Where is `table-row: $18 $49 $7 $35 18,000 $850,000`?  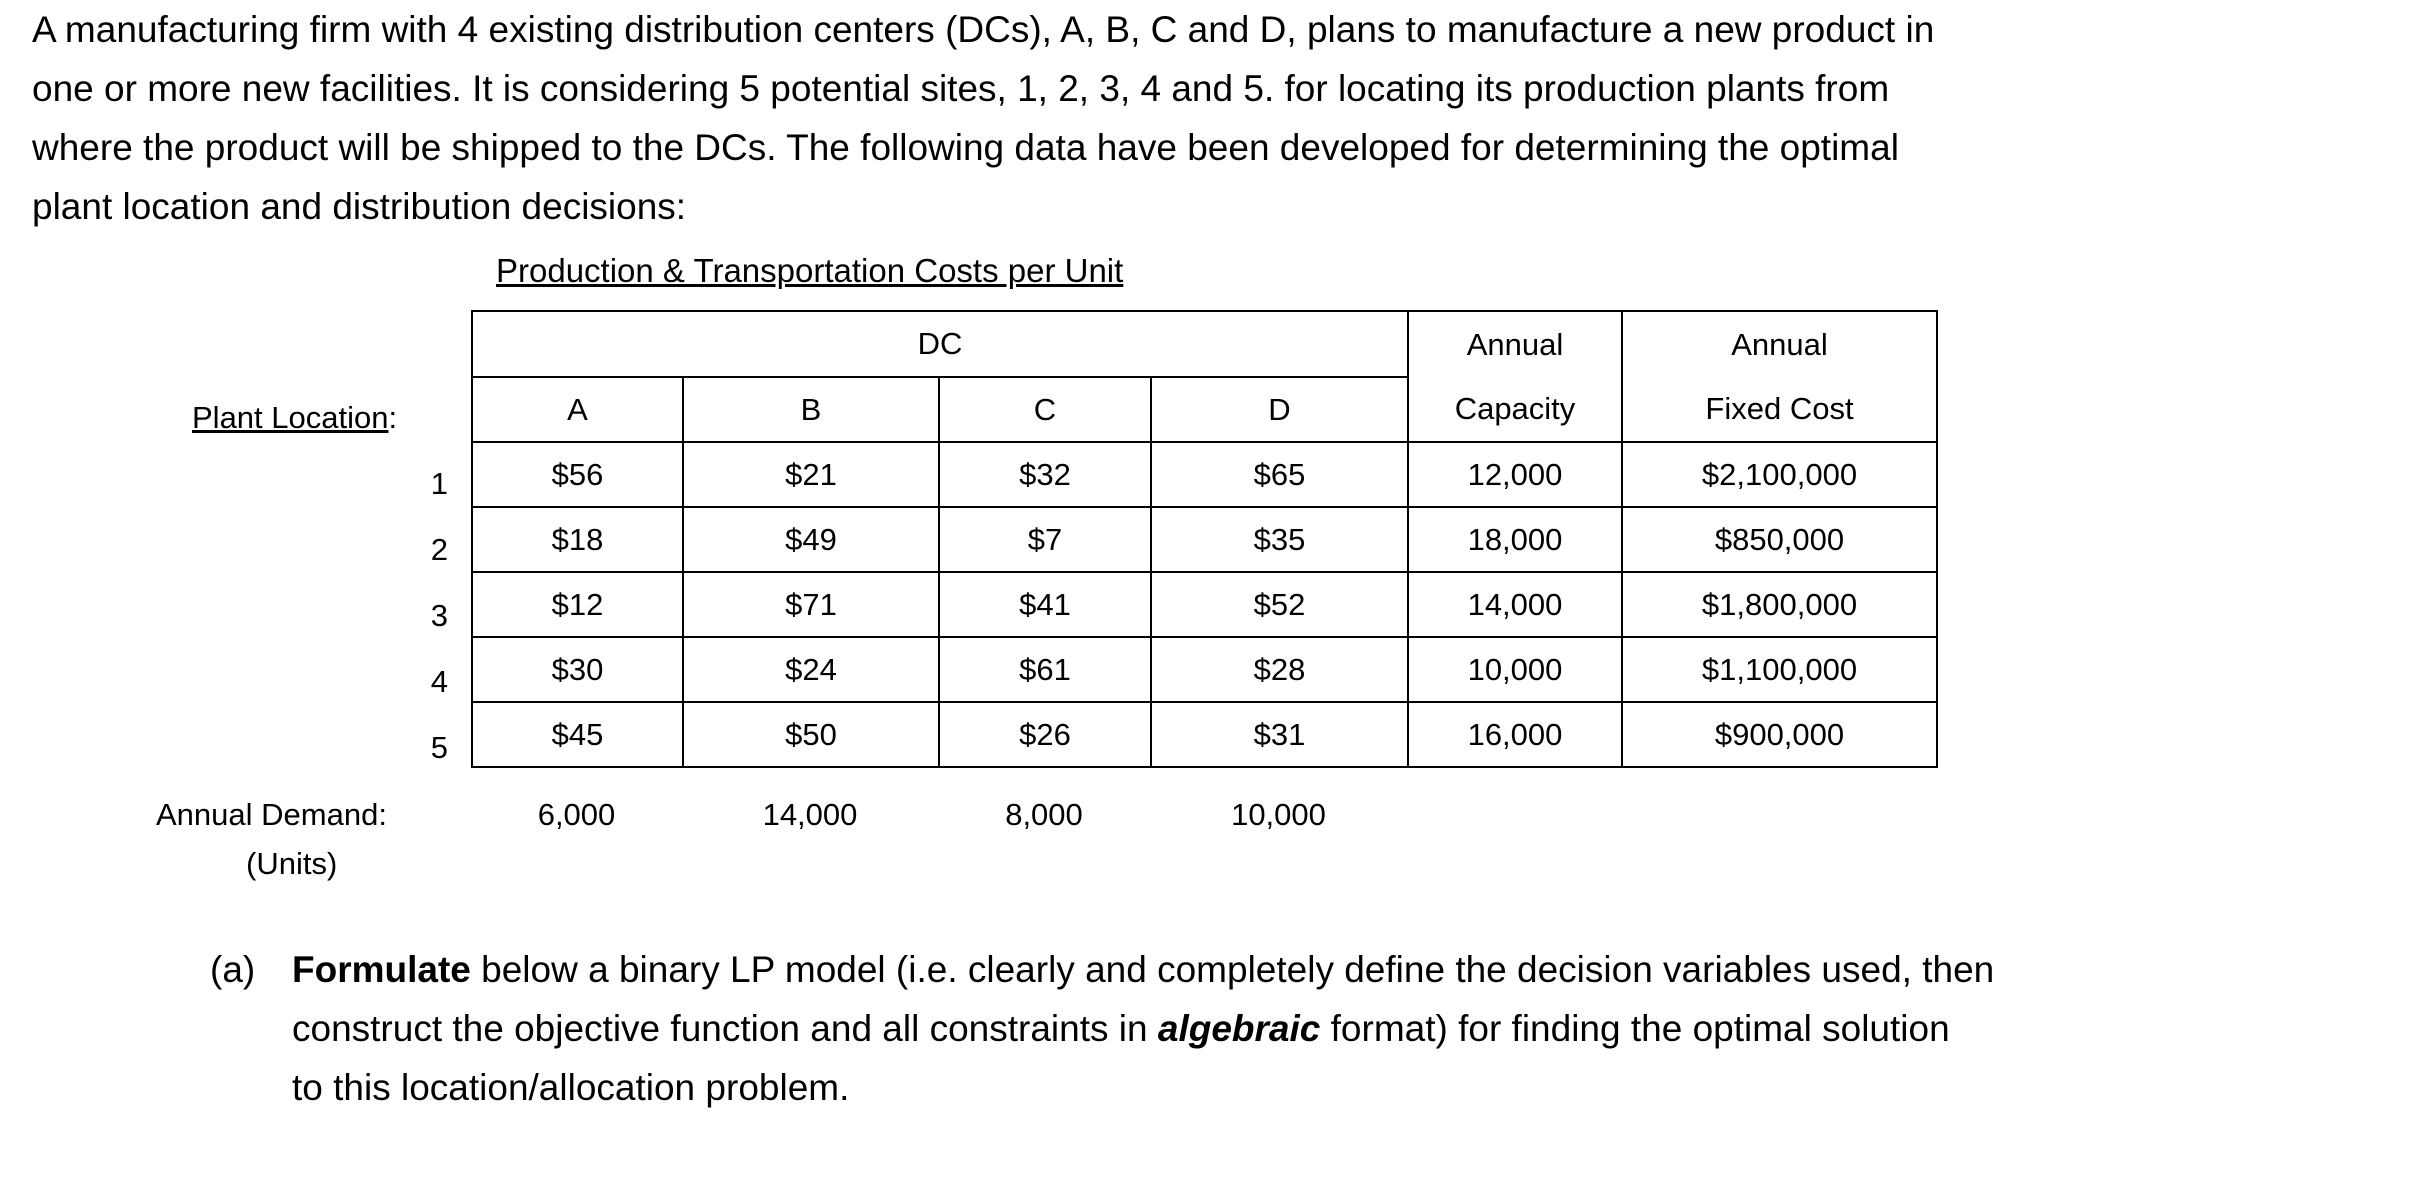 table-row: $18 $49 $7 $35 18,000 $850,000 is located at coordinates (1204, 539).